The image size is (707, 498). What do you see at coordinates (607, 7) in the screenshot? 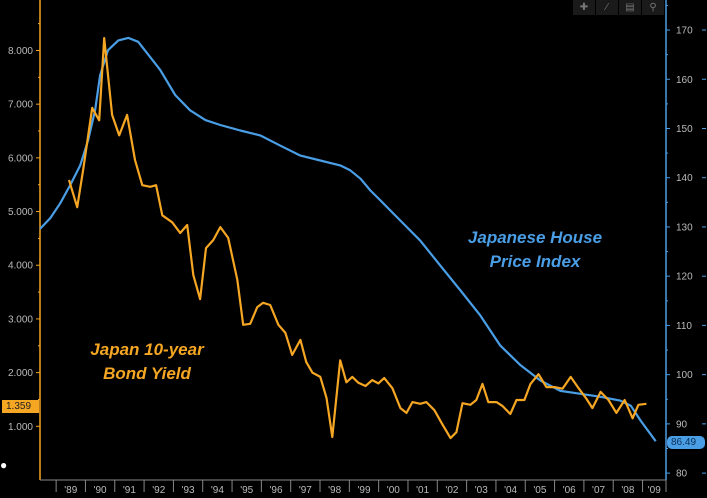
I see `pencil-icon: ∕` at bounding box center [607, 7].